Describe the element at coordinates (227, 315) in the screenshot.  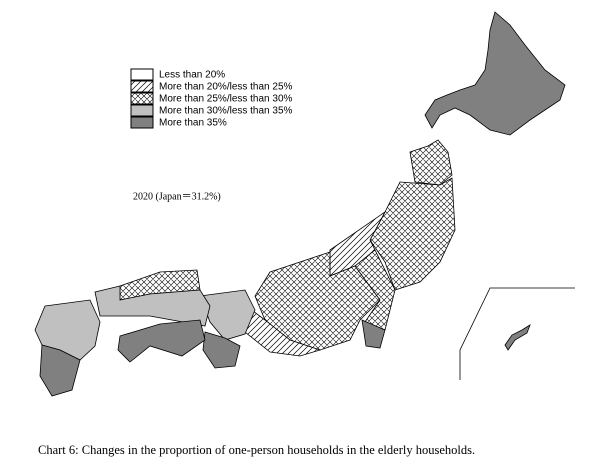
I see `kinki` at that location.